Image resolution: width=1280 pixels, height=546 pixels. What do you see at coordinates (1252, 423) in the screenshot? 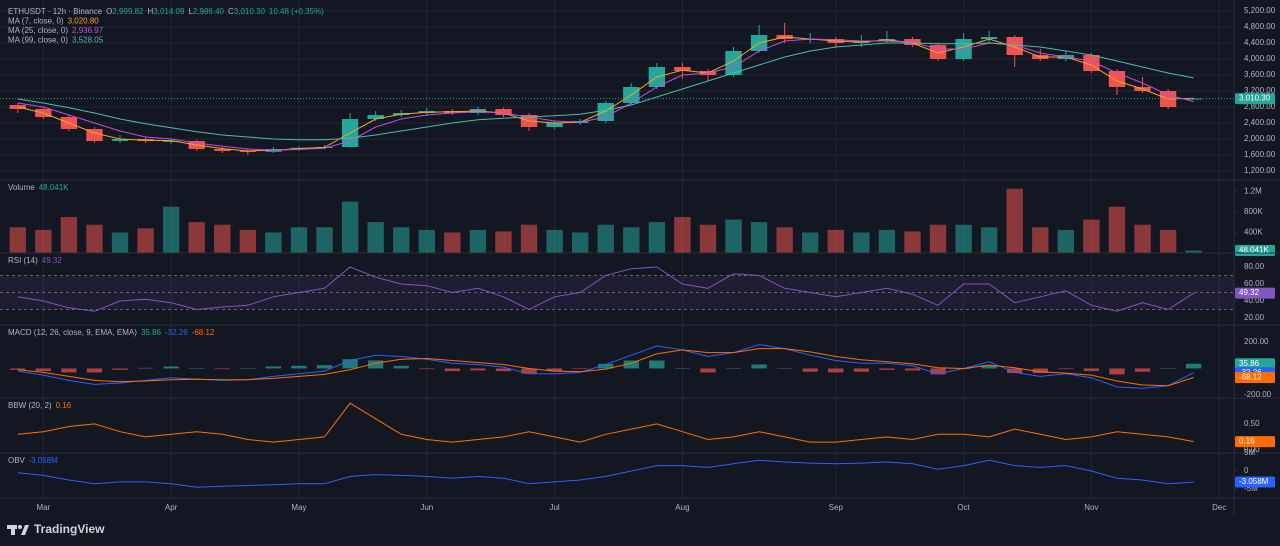
I see `y-tick-label: 0.50` at bounding box center [1252, 423].